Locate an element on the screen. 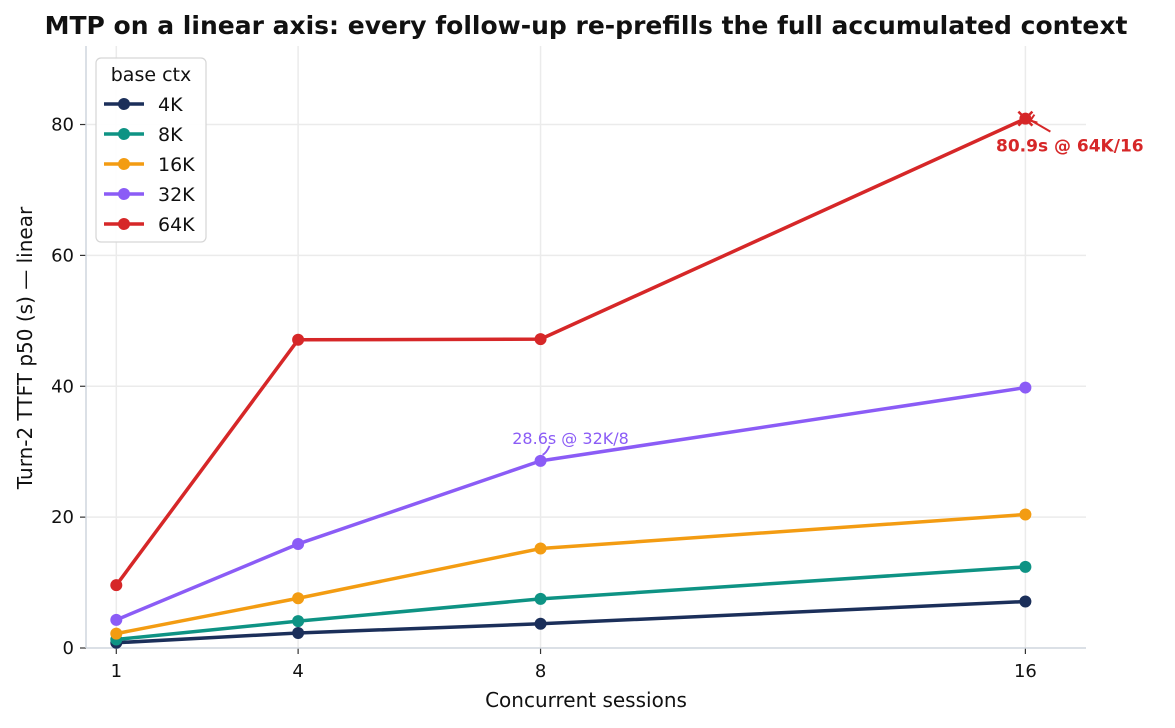 The width and height of the screenshot is (1175, 728). annotation-peak: 80.9s @ 64K/16 is located at coordinates (1070, 133).